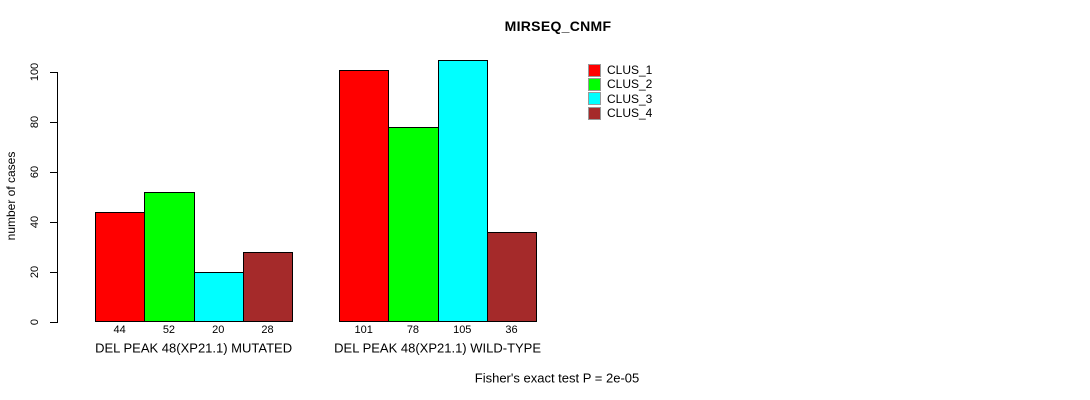 This screenshot has height=400, width=1090. I want to click on legend: CLUS_1 CLUS_2 CLUS_3 CLUS_4, so click(620, 91).